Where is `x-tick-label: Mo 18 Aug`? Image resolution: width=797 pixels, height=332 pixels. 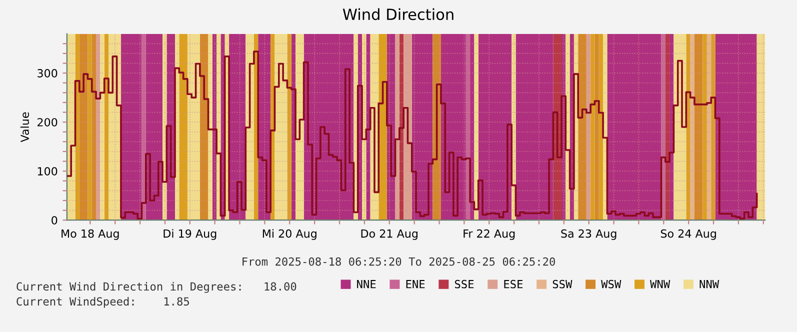
x-tick-label: Mo 18 Aug is located at coordinates (90, 234).